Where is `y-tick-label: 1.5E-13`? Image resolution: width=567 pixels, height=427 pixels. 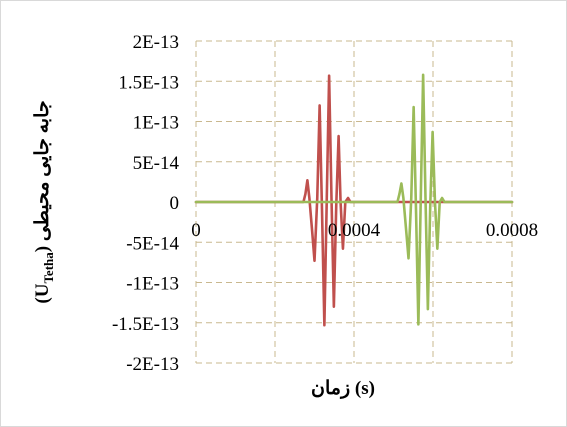 y-tick-label: 1.5E-13 is located at coordinates (148, 82).